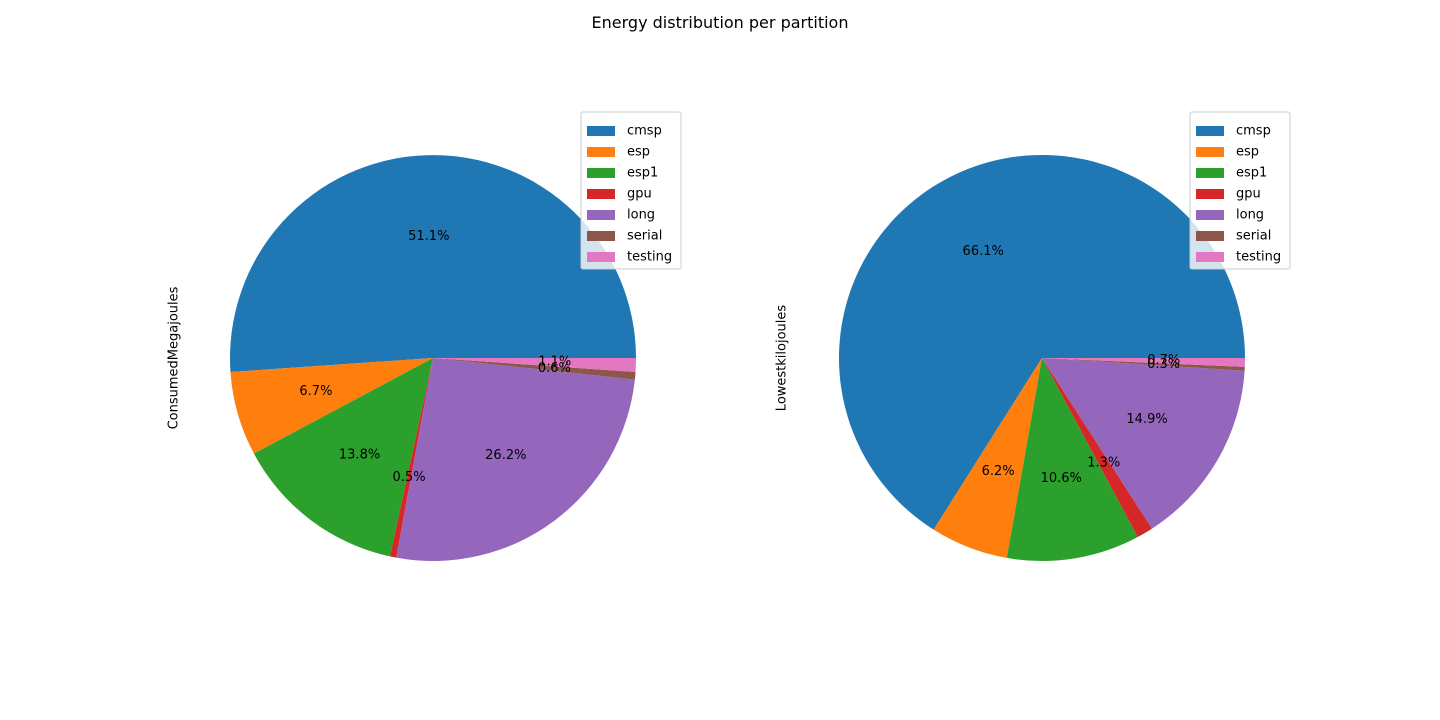  I want to click on pie-1-slice-esp1, so click(343, 457).